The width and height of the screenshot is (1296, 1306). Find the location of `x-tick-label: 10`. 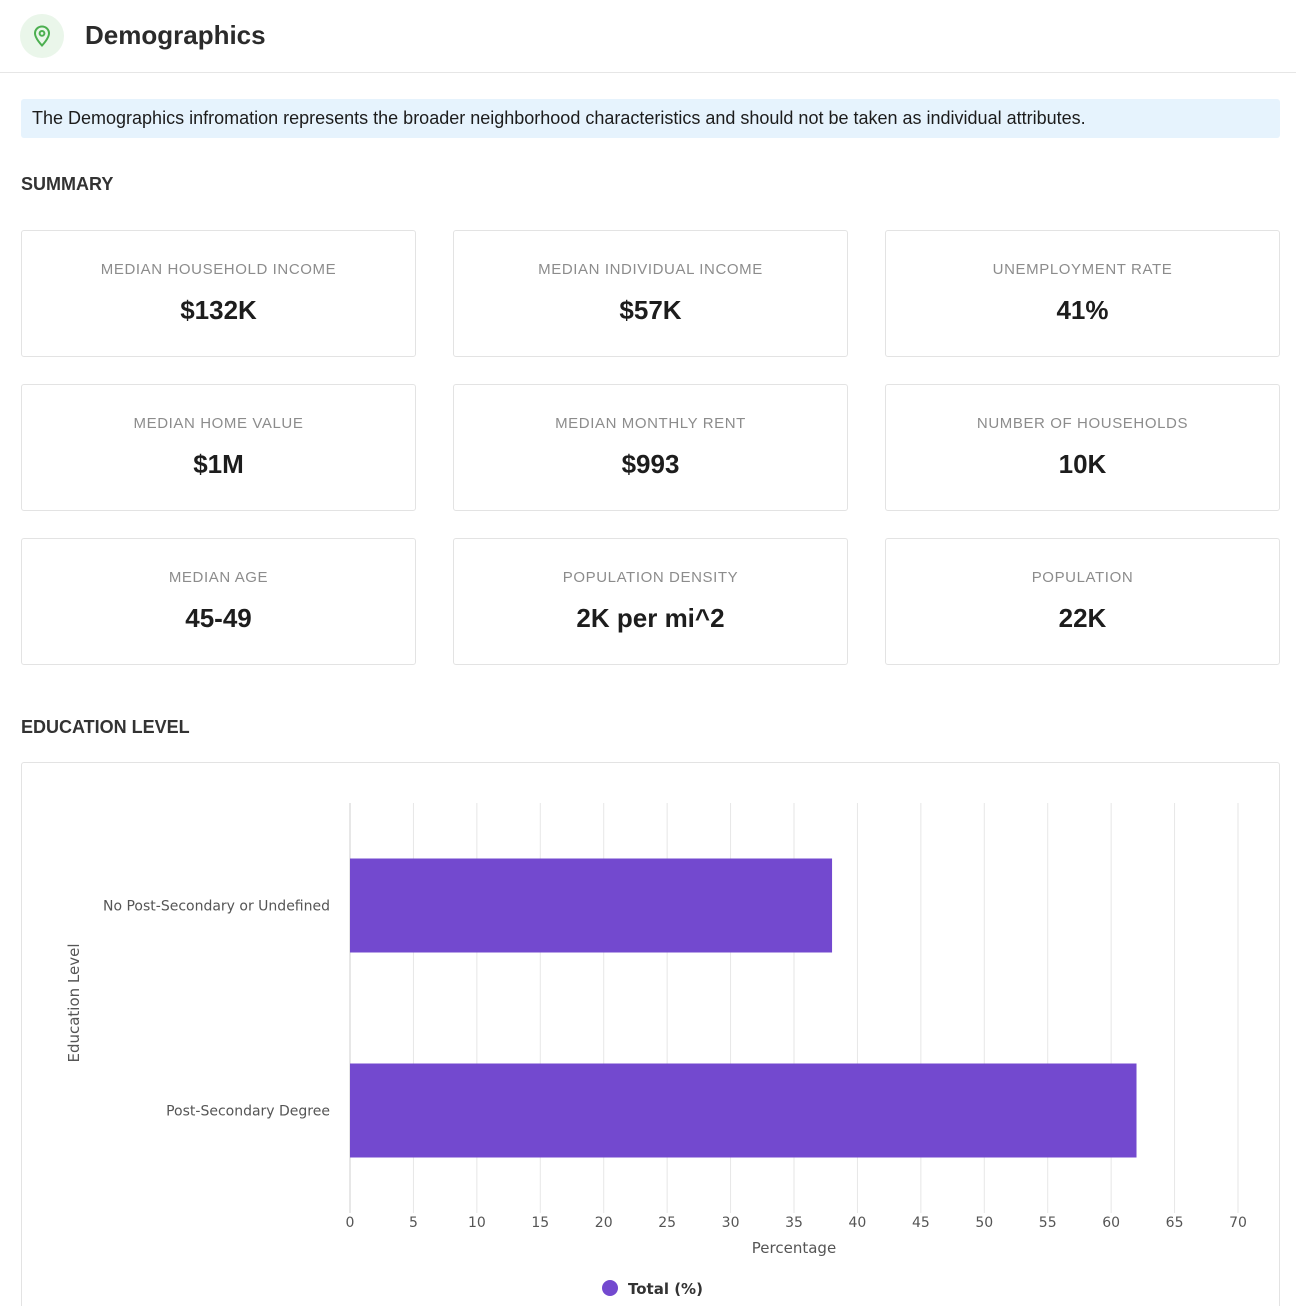

x-tick-label: 10 is located at coordinates (477, 1223).